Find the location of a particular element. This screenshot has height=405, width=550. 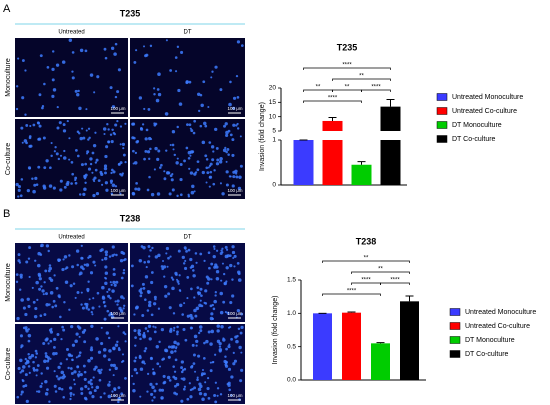

row-label: Co-culture is located at coordinates (8, 364).